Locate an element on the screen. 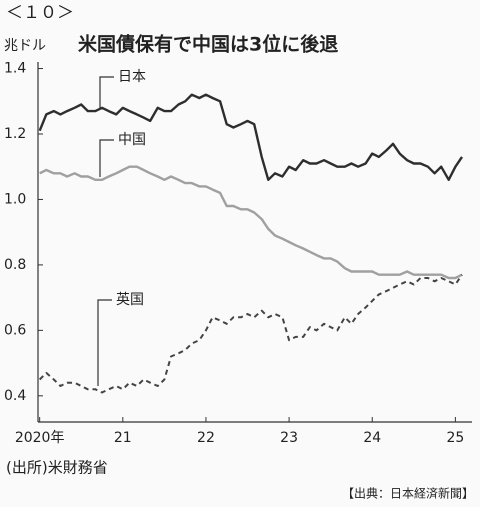 This screenshot has width=480, height=507. series-label: 英国 is located at coordinates (130, 299).